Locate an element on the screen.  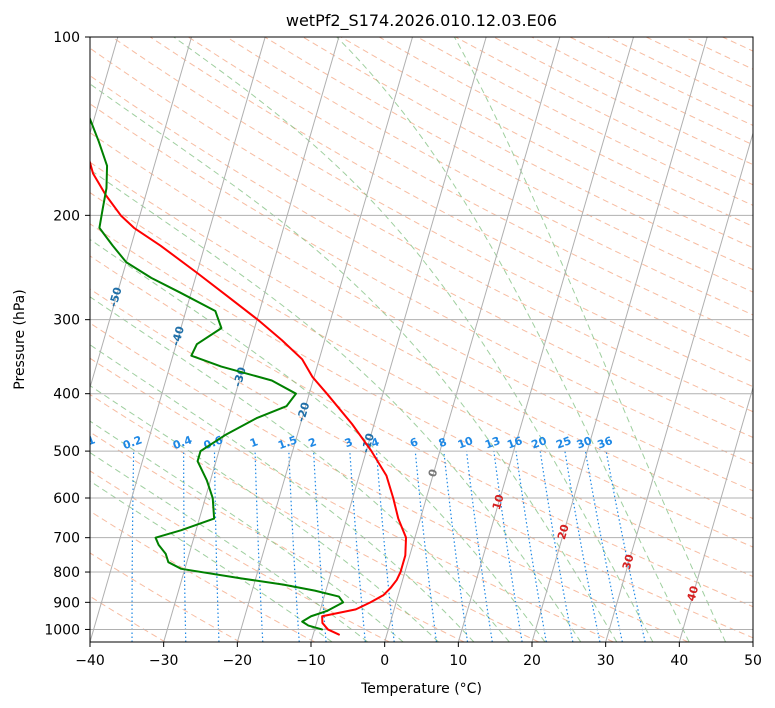
x-tick-label: 50 is located at coordinates (753, 661).